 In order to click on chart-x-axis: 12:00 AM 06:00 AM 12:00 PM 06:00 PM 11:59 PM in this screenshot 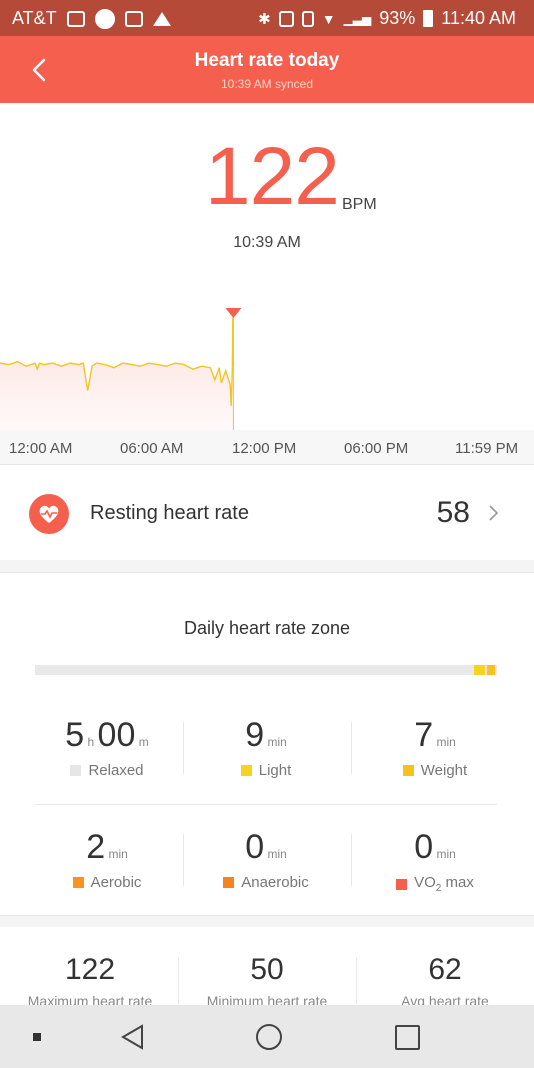, I will do `click(267, 447)`.